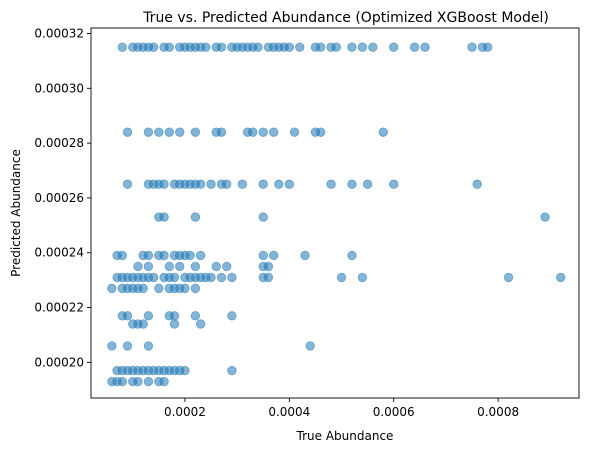 This screenshot has width=602, height=453. Describe the element at coordinates (59, 33) in the screenshot. I see `y-tick-label: 0.00032` at that location.